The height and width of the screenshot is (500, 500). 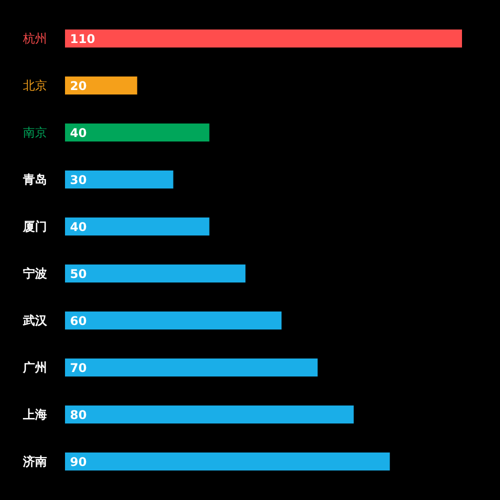 I want to click on y-tick-label: 武汉, so click(x=35, y=321).